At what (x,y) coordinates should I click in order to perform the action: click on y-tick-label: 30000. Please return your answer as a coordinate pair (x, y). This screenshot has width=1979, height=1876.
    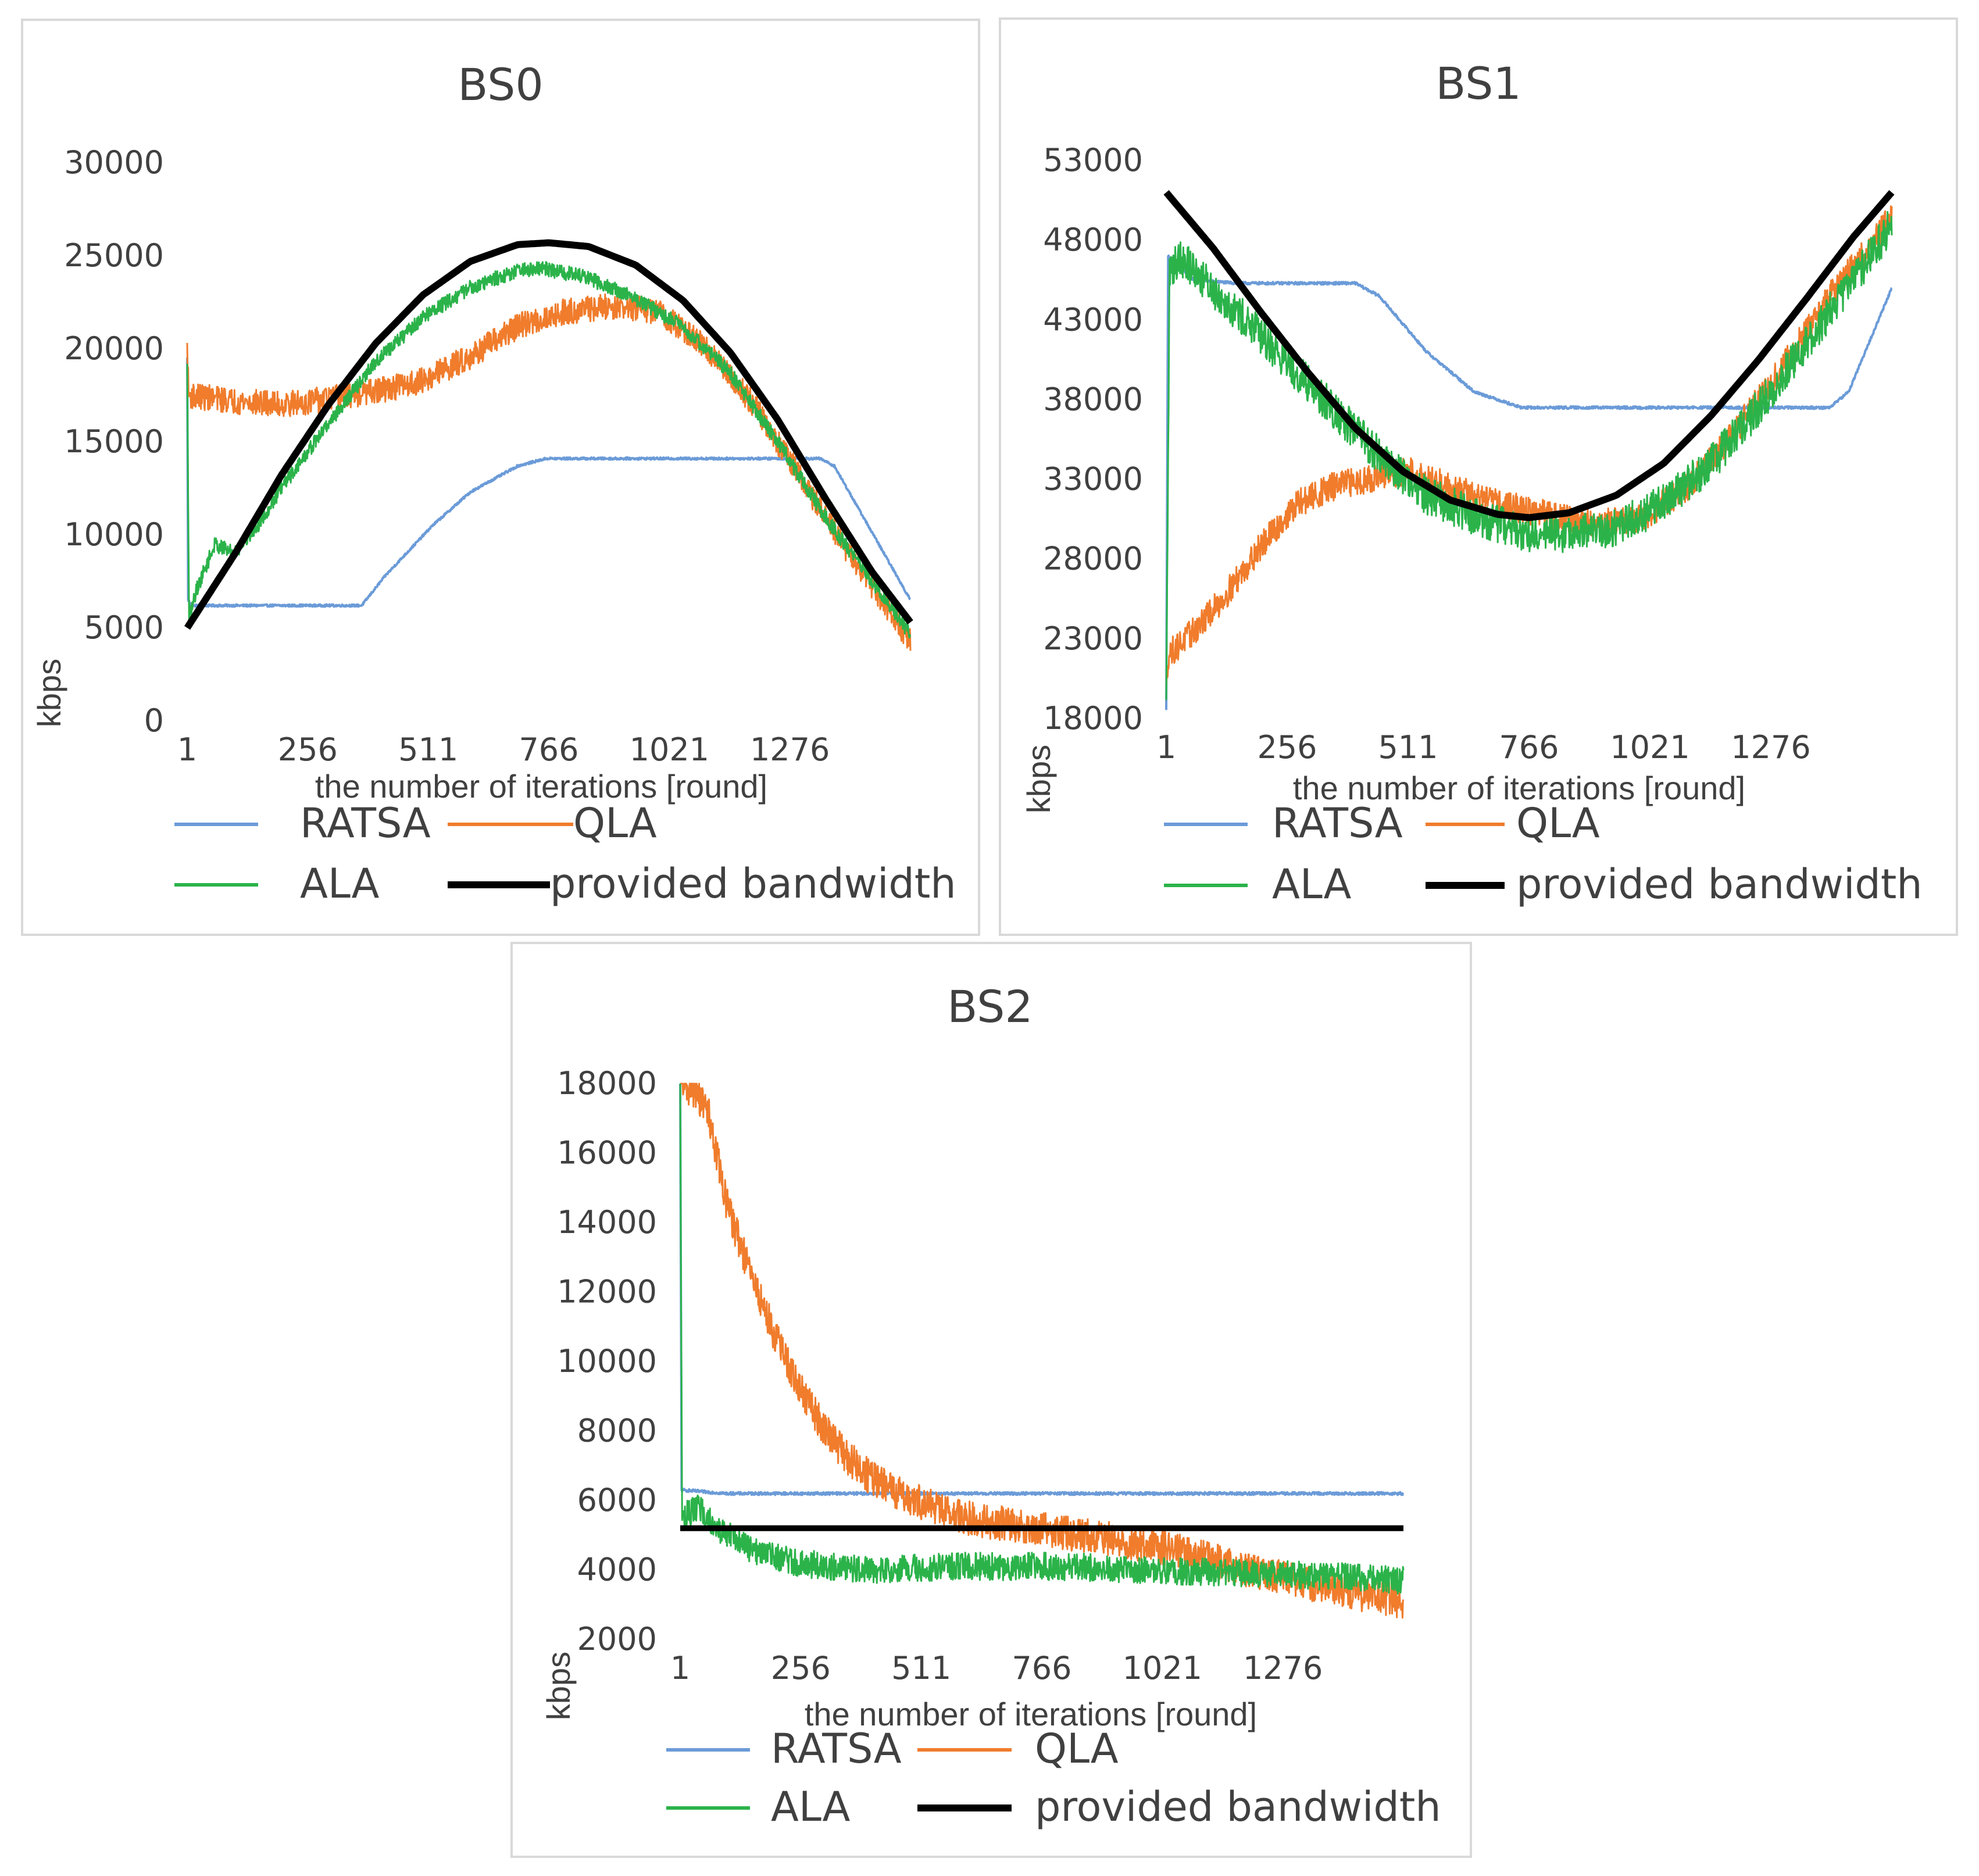
    Looking at the image, I should click on (114, 162).